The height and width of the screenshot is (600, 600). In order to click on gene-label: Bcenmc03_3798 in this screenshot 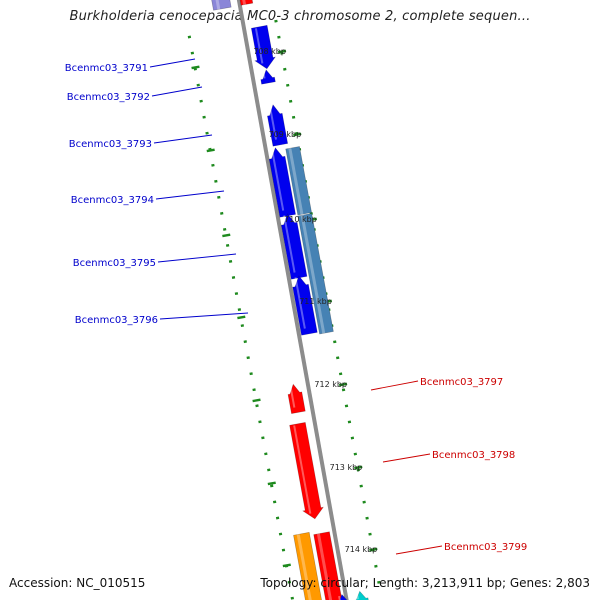, I will do `click(473, 455)`.